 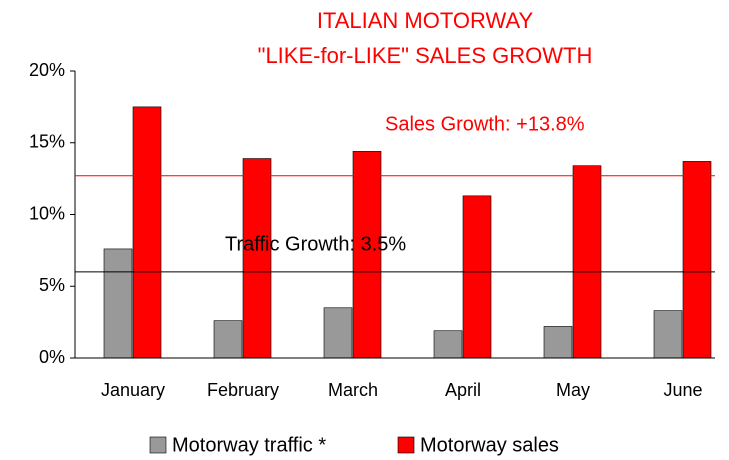 What do you see at coordinates (52, 285) in the screenshot?
I see `y-tick-label: 5%` at bounding box center [52, 285].